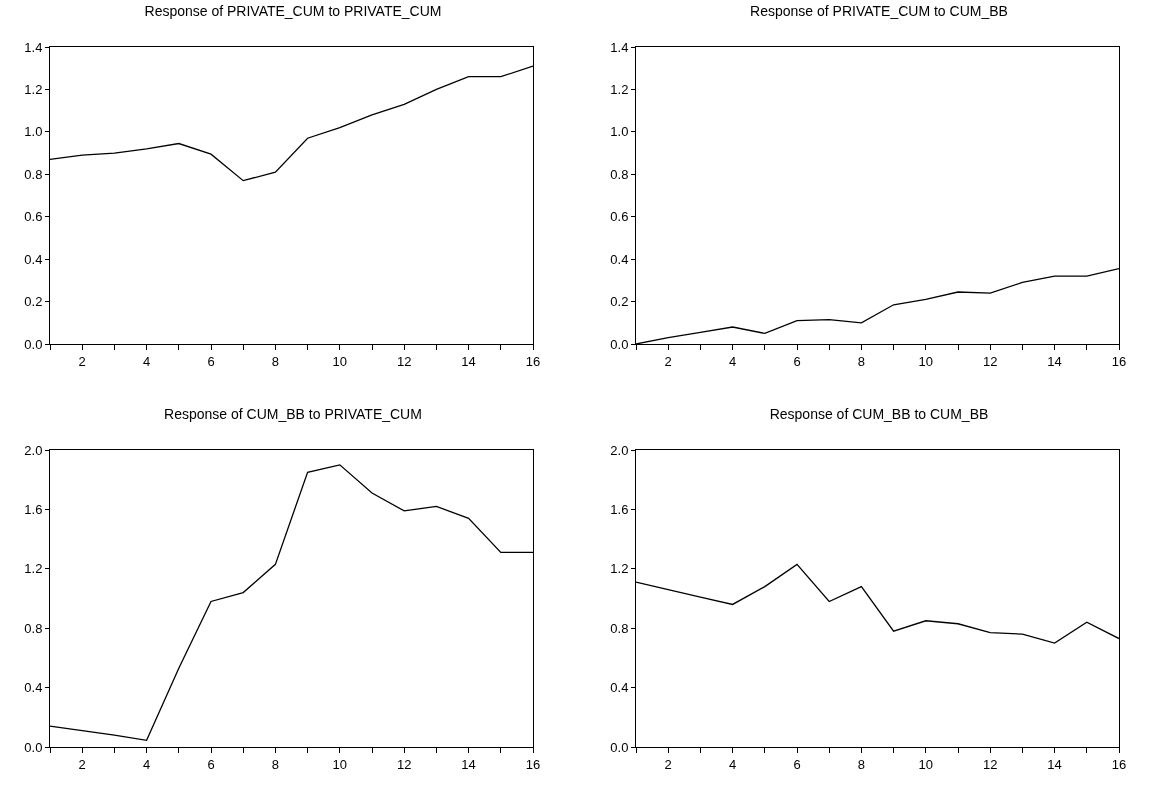 The width and height of the screenshot is (1172, 806). What do you see at coordinates (293, 10) in the screenshot?
I see `chart-title: Response of PRIVATE_CUM to PRIVATE_CUM` at bounding box center [293, 10].